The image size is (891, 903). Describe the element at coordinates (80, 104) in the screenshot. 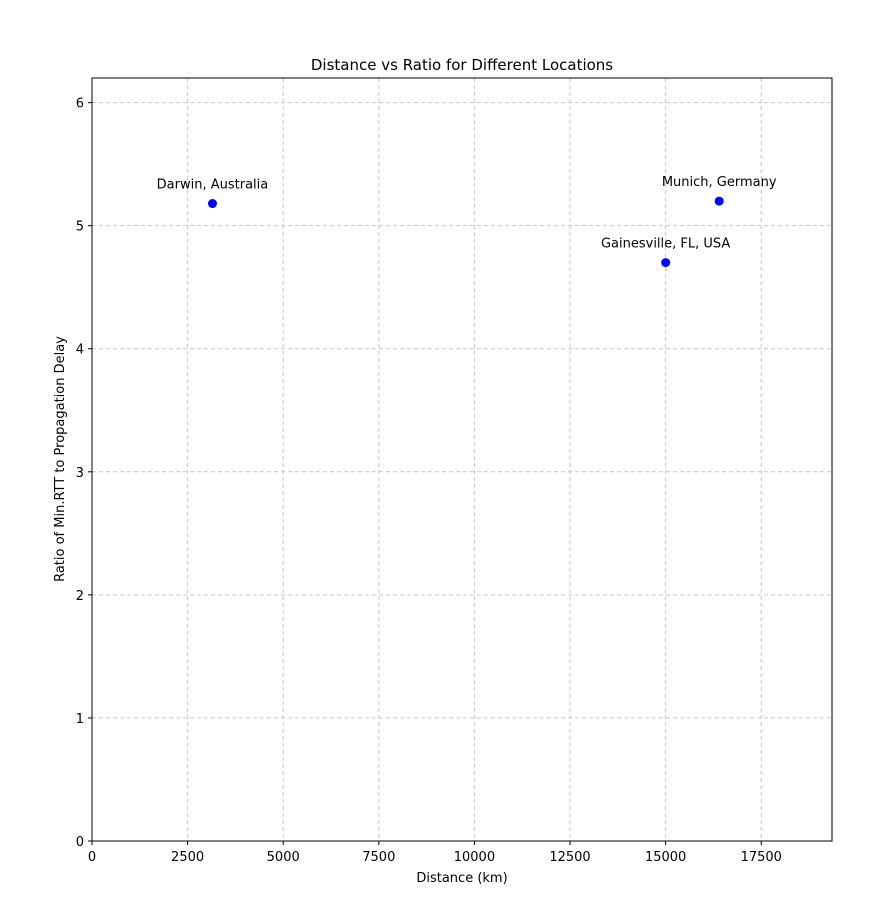

I see `y-tick-label: 6` at that location.